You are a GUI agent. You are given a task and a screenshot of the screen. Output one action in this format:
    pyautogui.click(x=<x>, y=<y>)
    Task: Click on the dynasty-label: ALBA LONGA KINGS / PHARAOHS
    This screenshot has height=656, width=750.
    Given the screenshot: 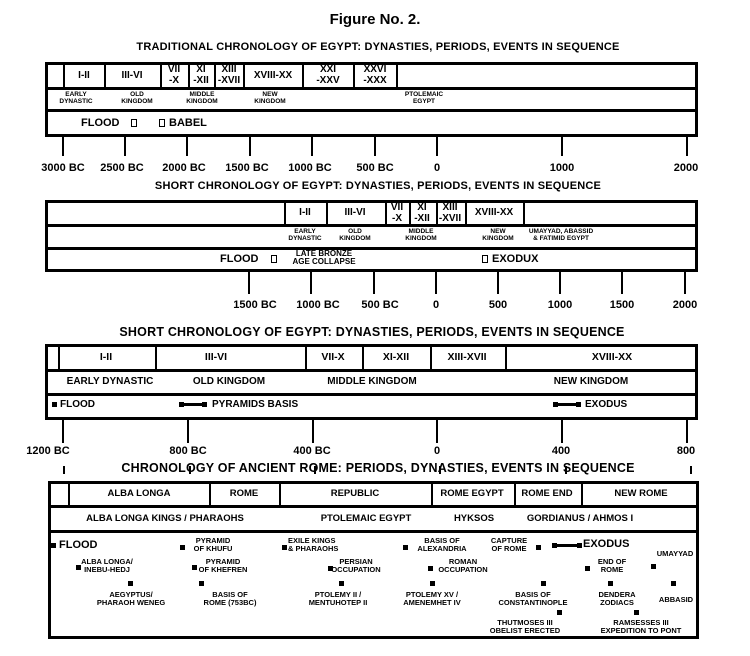 What is the action you would take?
    pyautogui.click(x=165, y=518)
    